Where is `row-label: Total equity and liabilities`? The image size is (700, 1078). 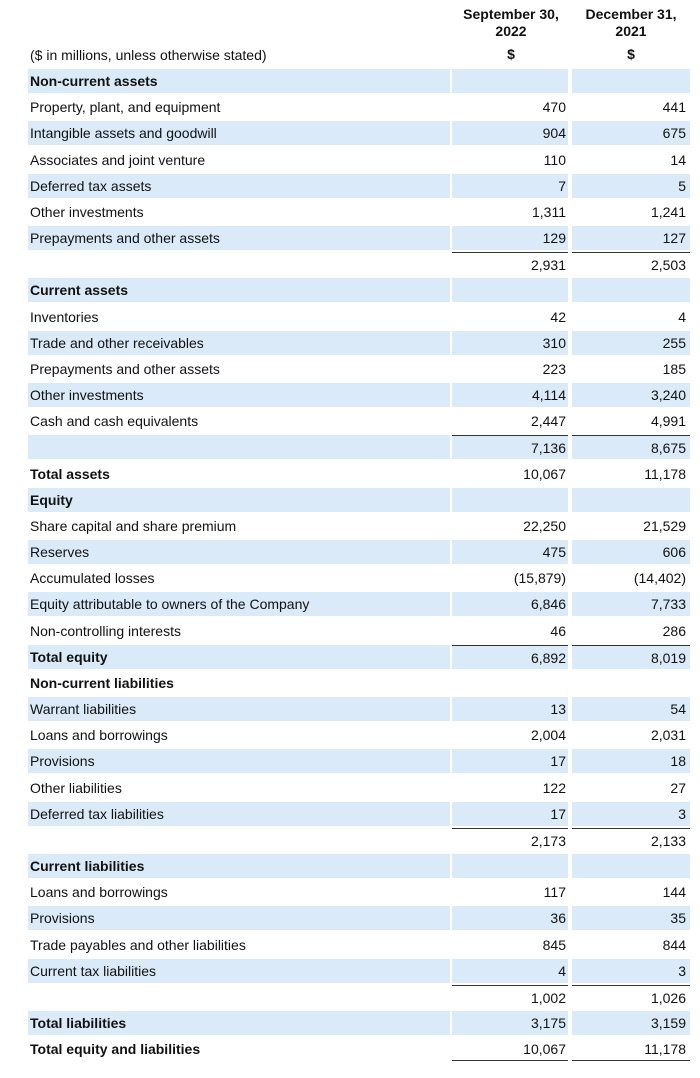
row-label: Total equity and liabilities is located at coordinates (115, 1049).